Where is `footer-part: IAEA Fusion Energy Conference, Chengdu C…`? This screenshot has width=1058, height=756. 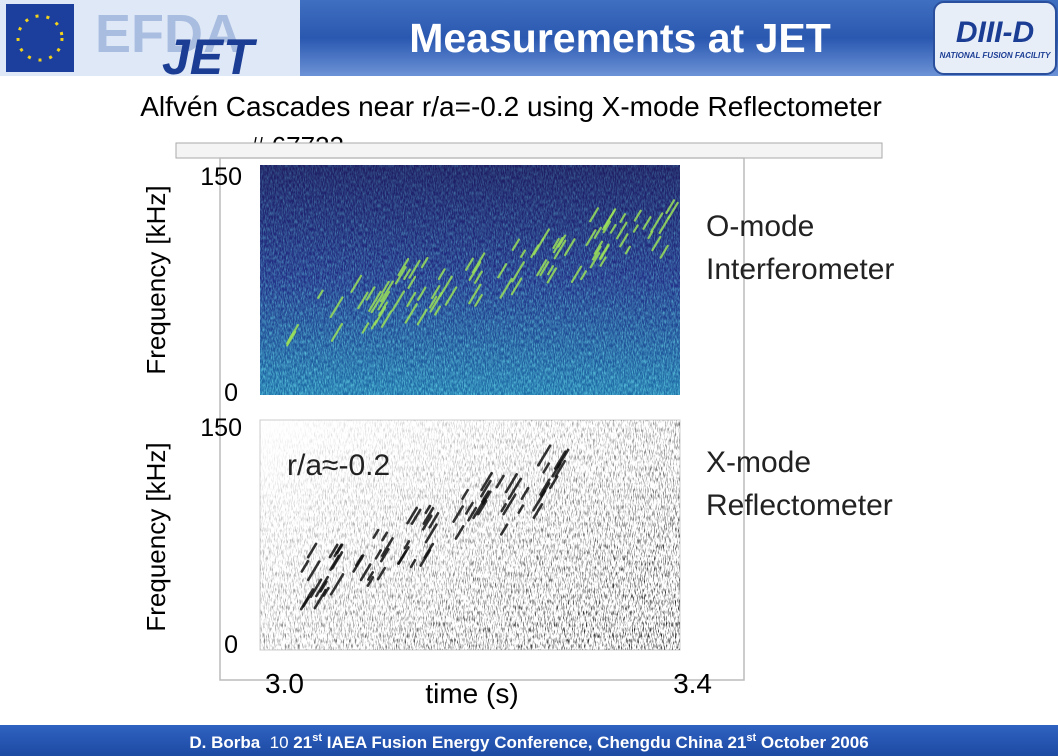 footer-part: IAEA Fusion Energy Conference, Chengdu C… is located at coordinates (534, 742).